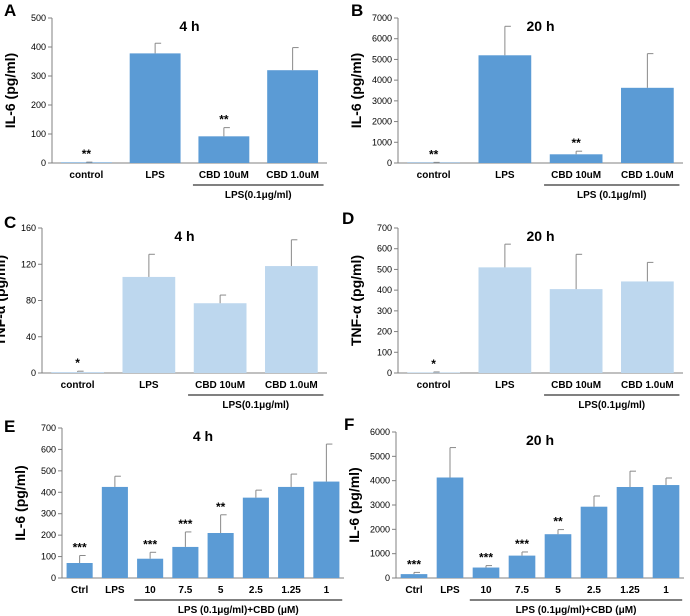 The height and width of the screenshot is (616, 690). What do you see at coordinates (558, 590) in the screenshot?
I see `category-label: 5` at bounding box center [558, 590].